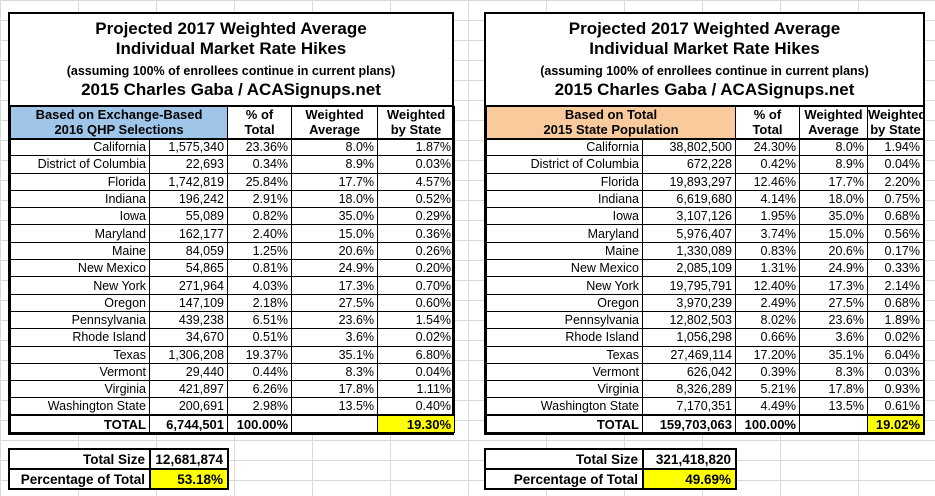 The height and width of the screenshot is (496, 935). What do you see at coordinates (689, 337) in the screenshot?
I see `value-cell: 1,056,298` at bounding box center [689, 337].